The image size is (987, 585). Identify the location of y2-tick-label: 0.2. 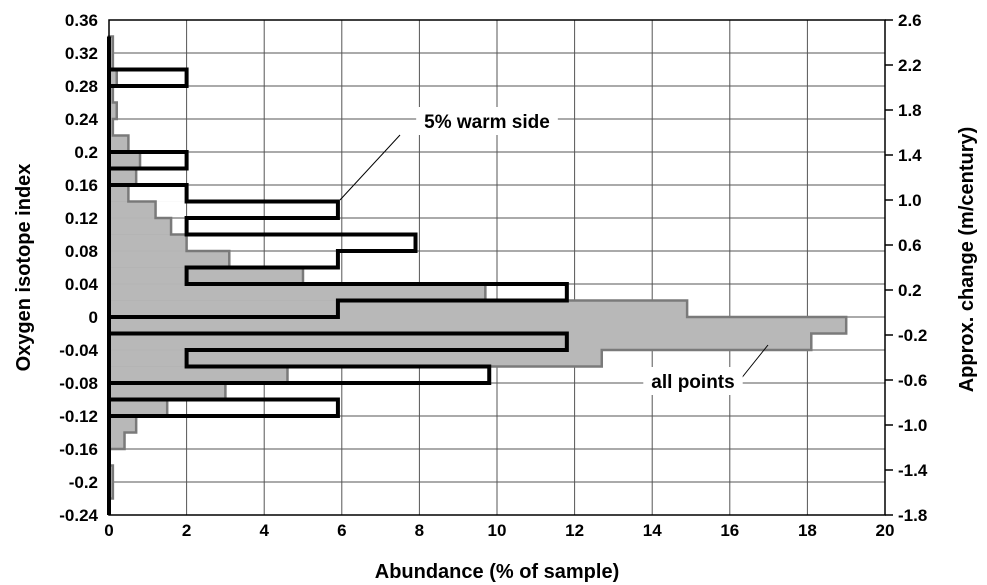
(910, 290).